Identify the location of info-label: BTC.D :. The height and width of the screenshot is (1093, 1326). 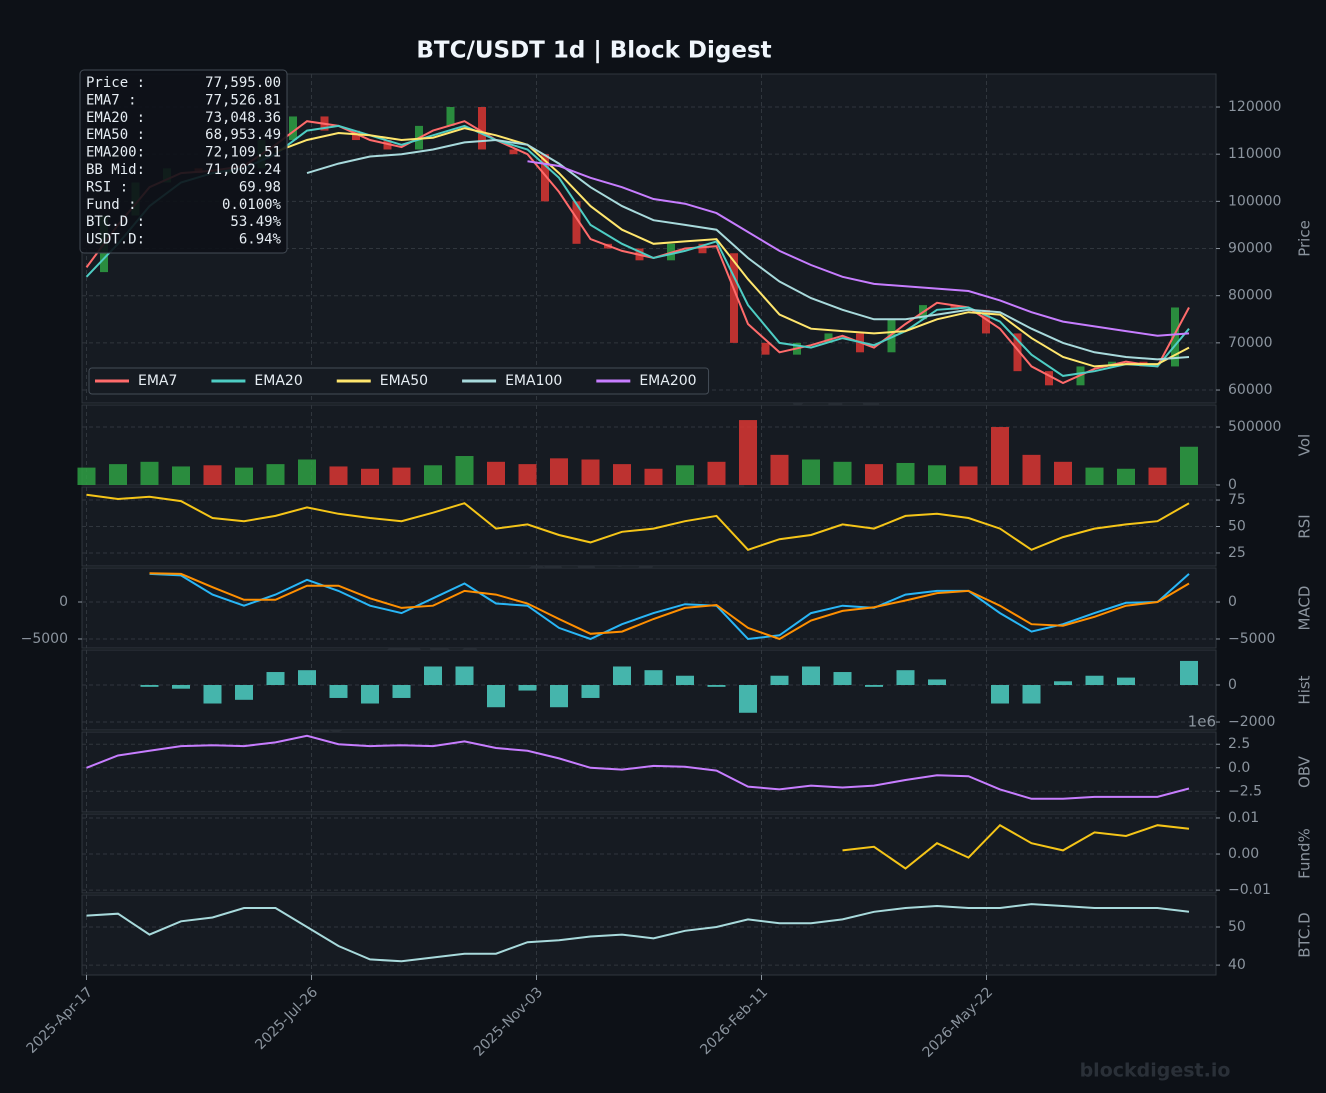
(115, 222).